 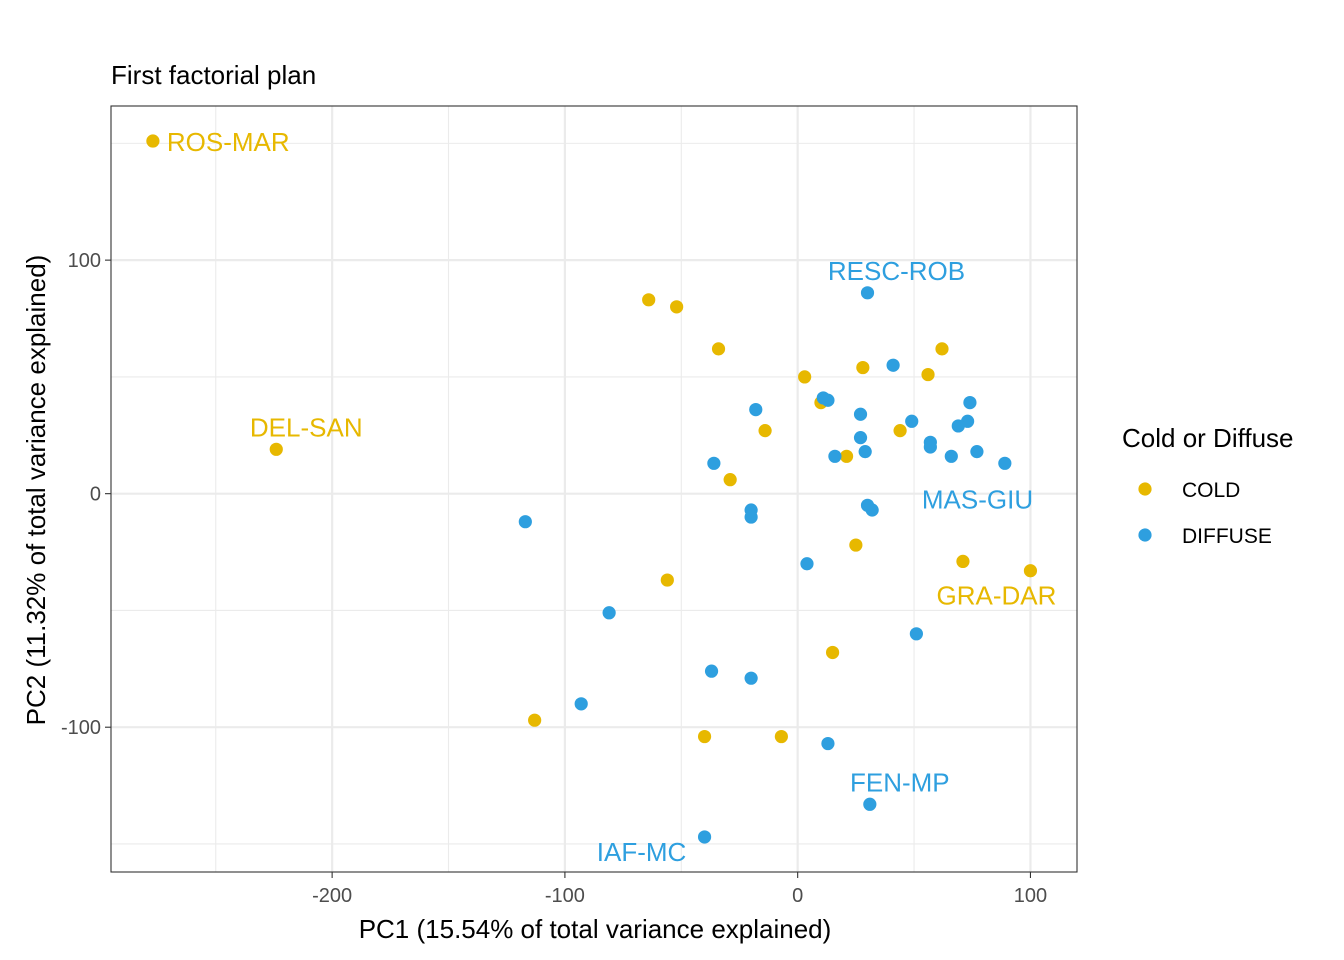 What do you see at coordinates (1030, 896) in the screenshot?
I see `x-tick-label: 100` at bounding box center [1030, 896].